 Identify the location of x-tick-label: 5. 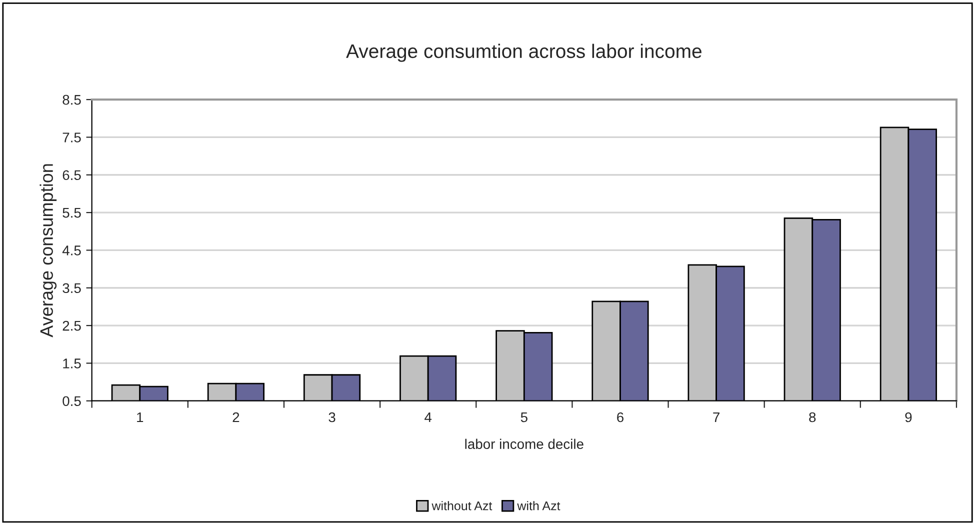
(524, 417).